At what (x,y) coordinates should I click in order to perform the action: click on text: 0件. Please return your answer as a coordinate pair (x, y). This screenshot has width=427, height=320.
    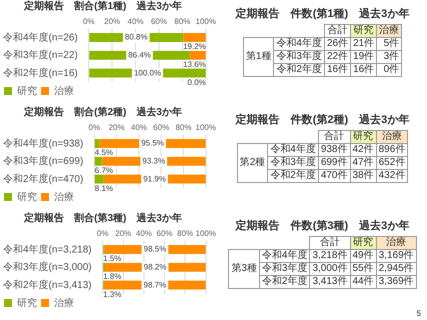
    Looking at the image, I should click on (392, 69).